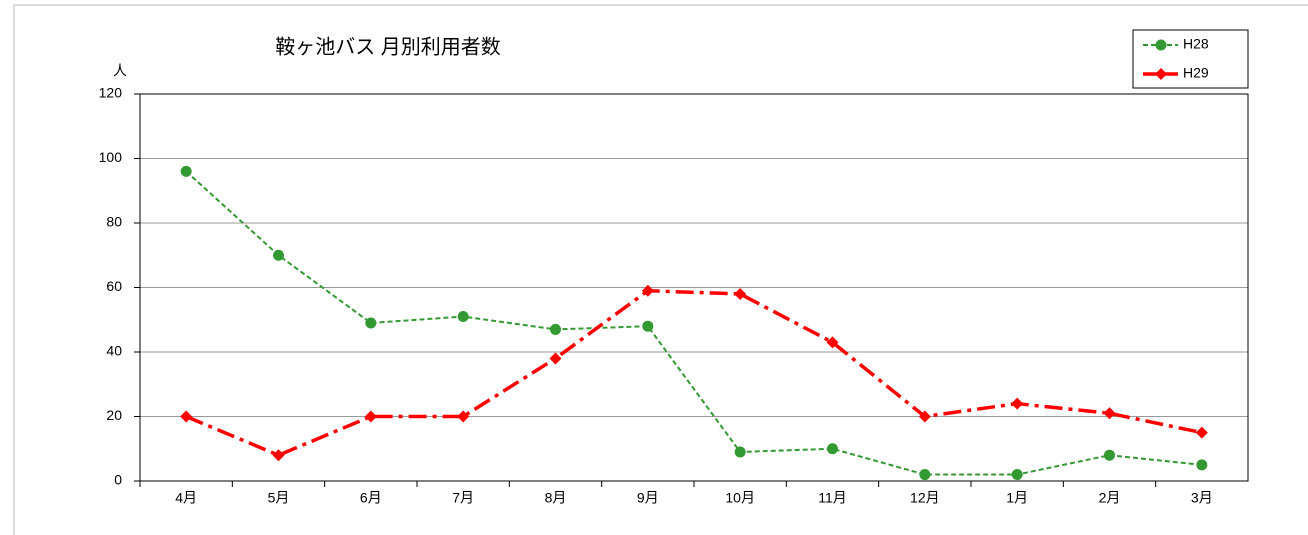 The height and width of the screenshot is (535, 1308). I want to click on x-tick-label: 7月, so click(463, 498).